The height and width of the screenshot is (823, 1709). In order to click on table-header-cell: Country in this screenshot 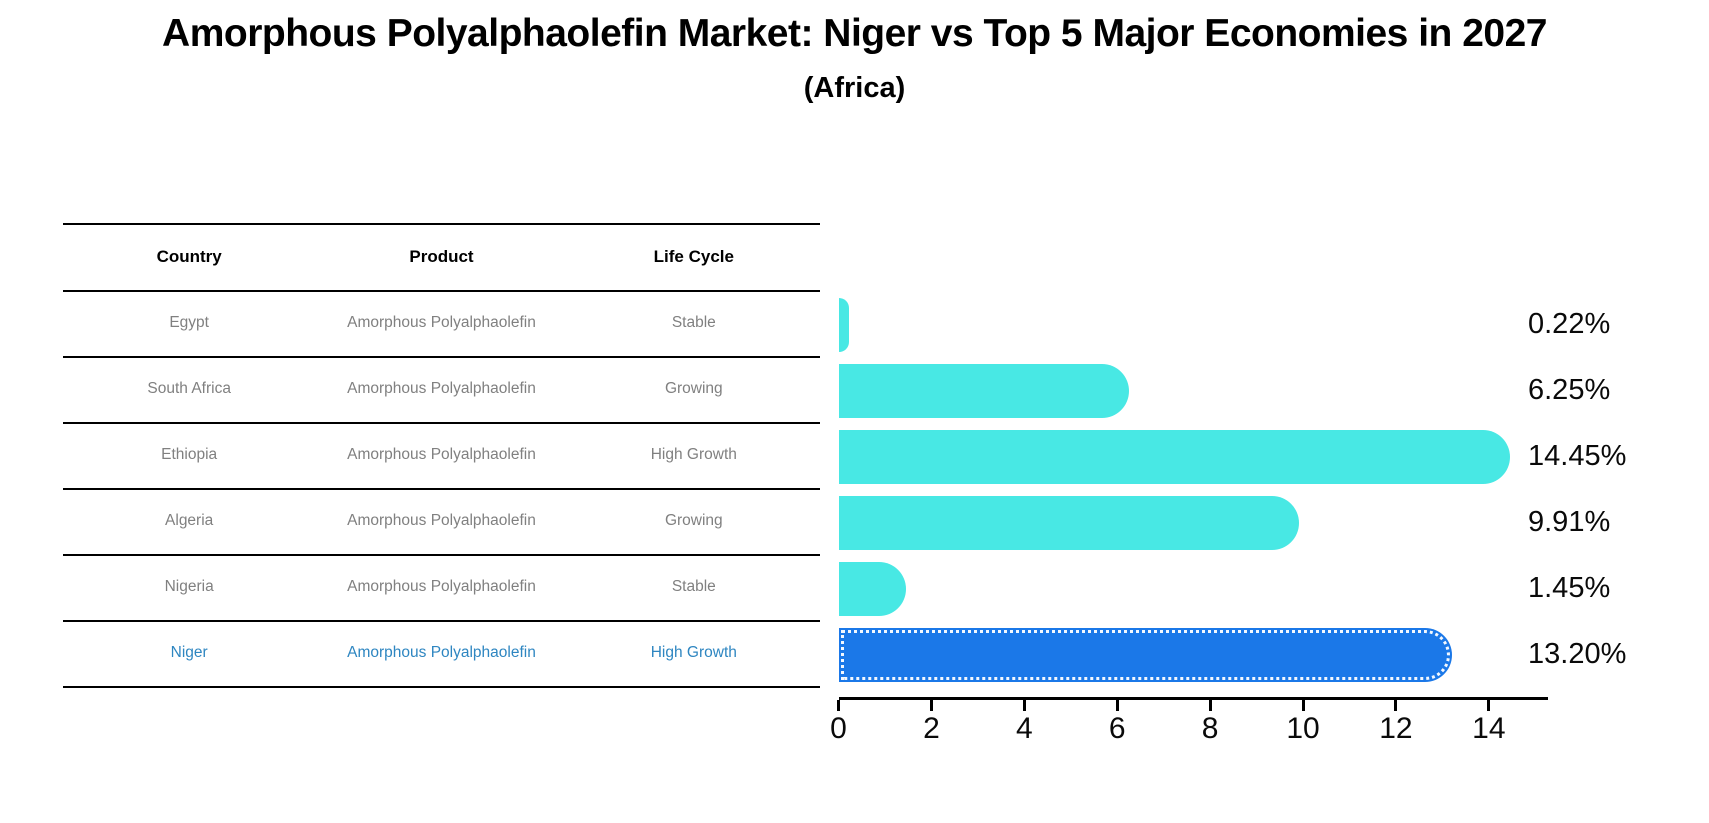, I will do `click(189, 256)`.